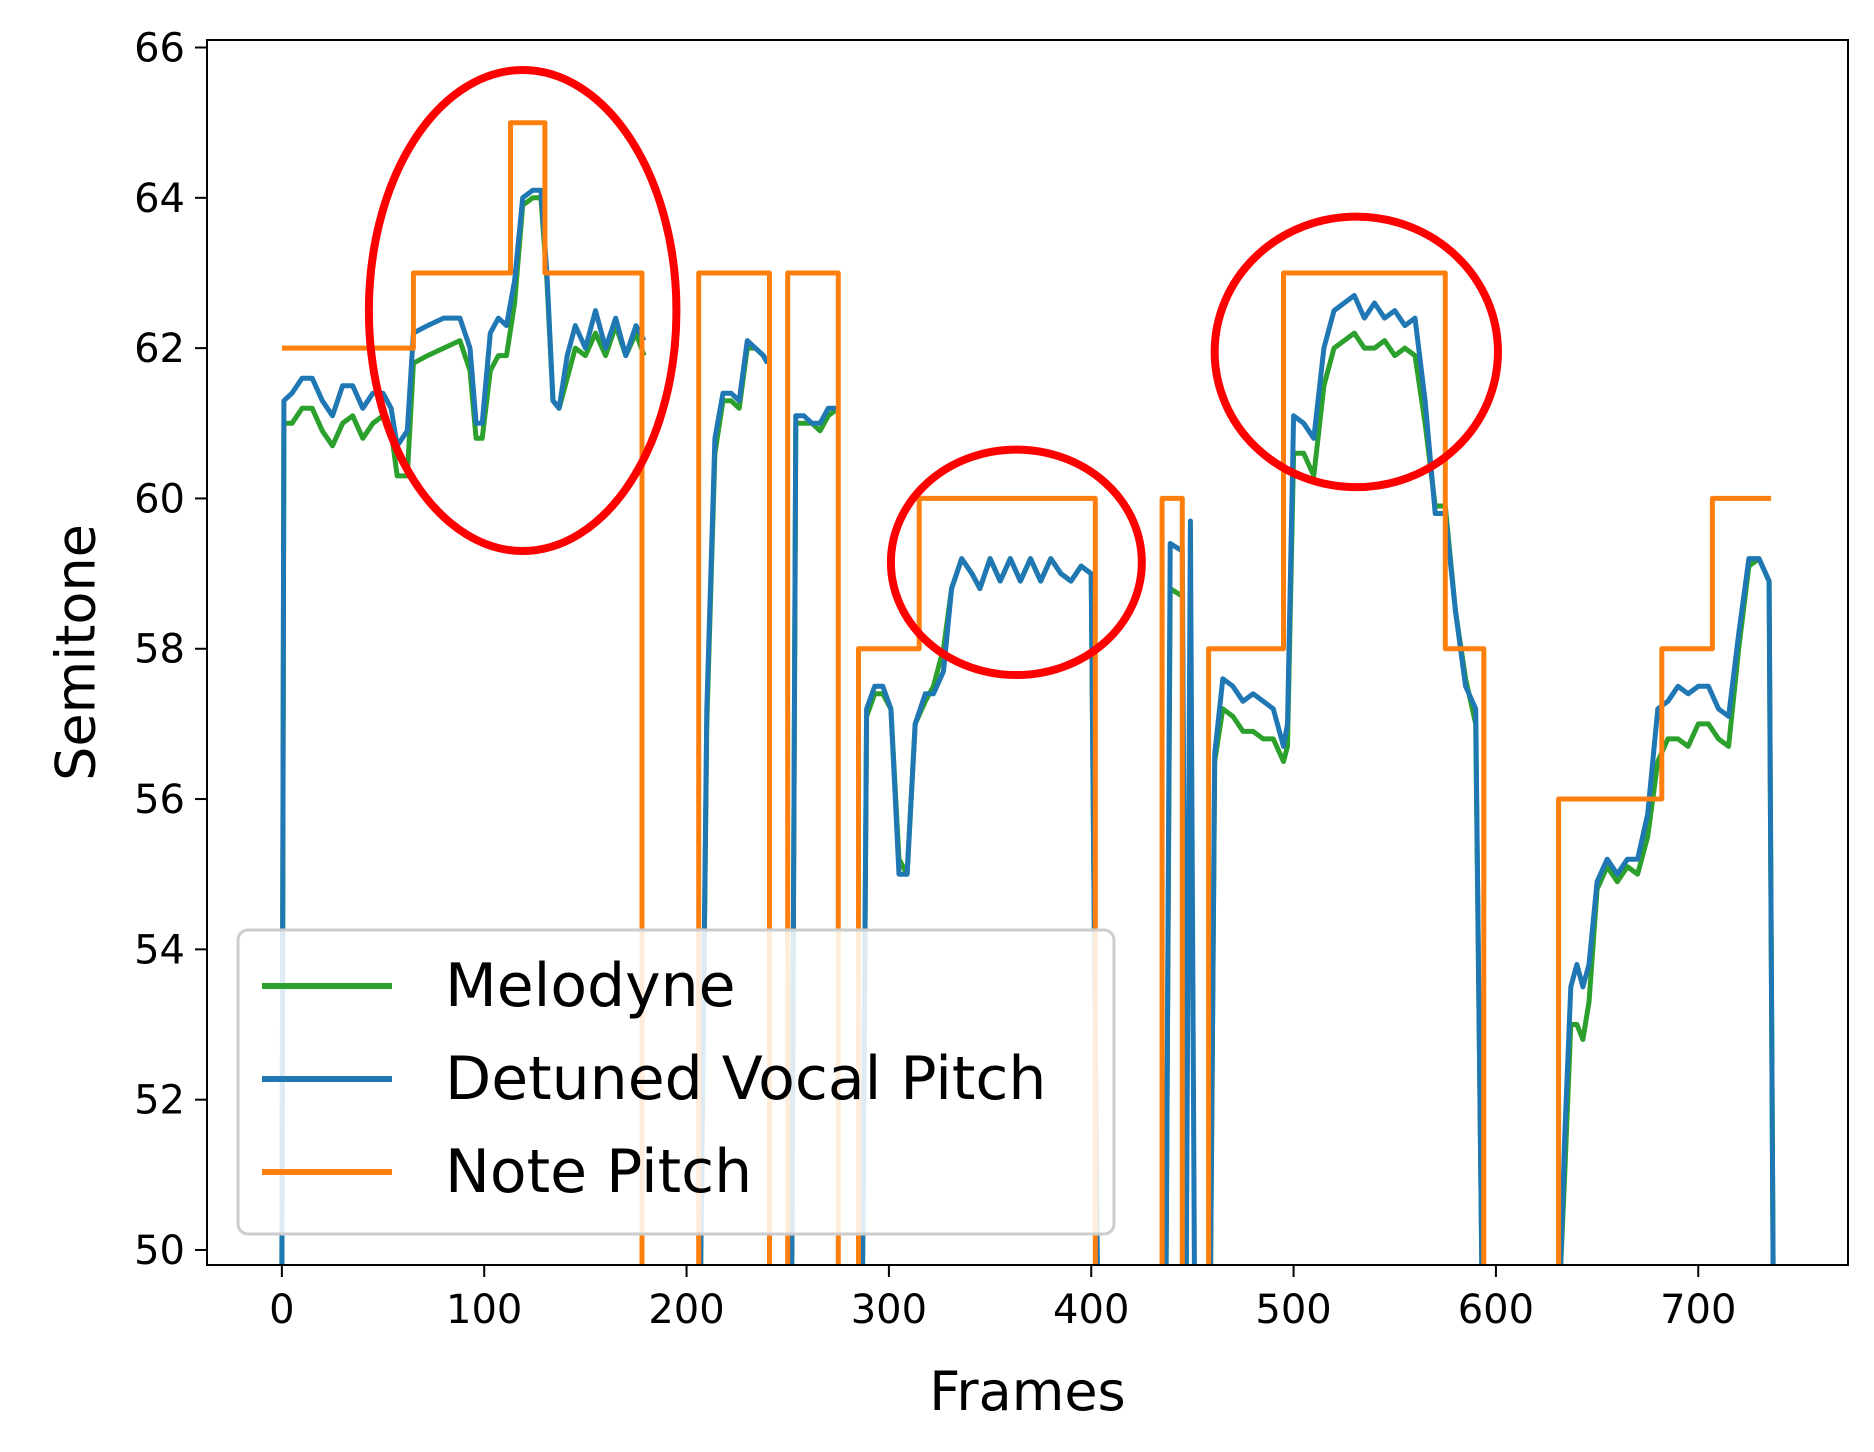 This screenshot has width=1874, height=1452. Describe the element at coordinates (159, 950) in the screenshot. I see `y-tick-label: 54` at that location.